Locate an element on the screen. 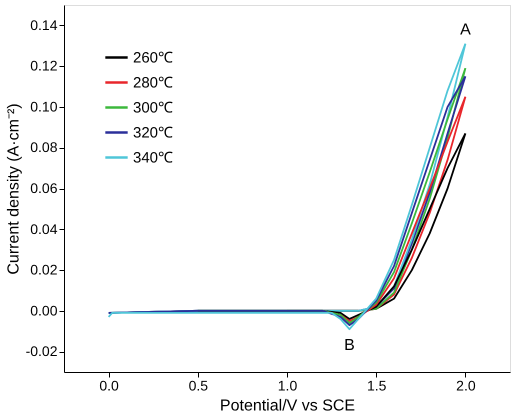  legend-label: 320℃ is located at coordinates (153, 133).